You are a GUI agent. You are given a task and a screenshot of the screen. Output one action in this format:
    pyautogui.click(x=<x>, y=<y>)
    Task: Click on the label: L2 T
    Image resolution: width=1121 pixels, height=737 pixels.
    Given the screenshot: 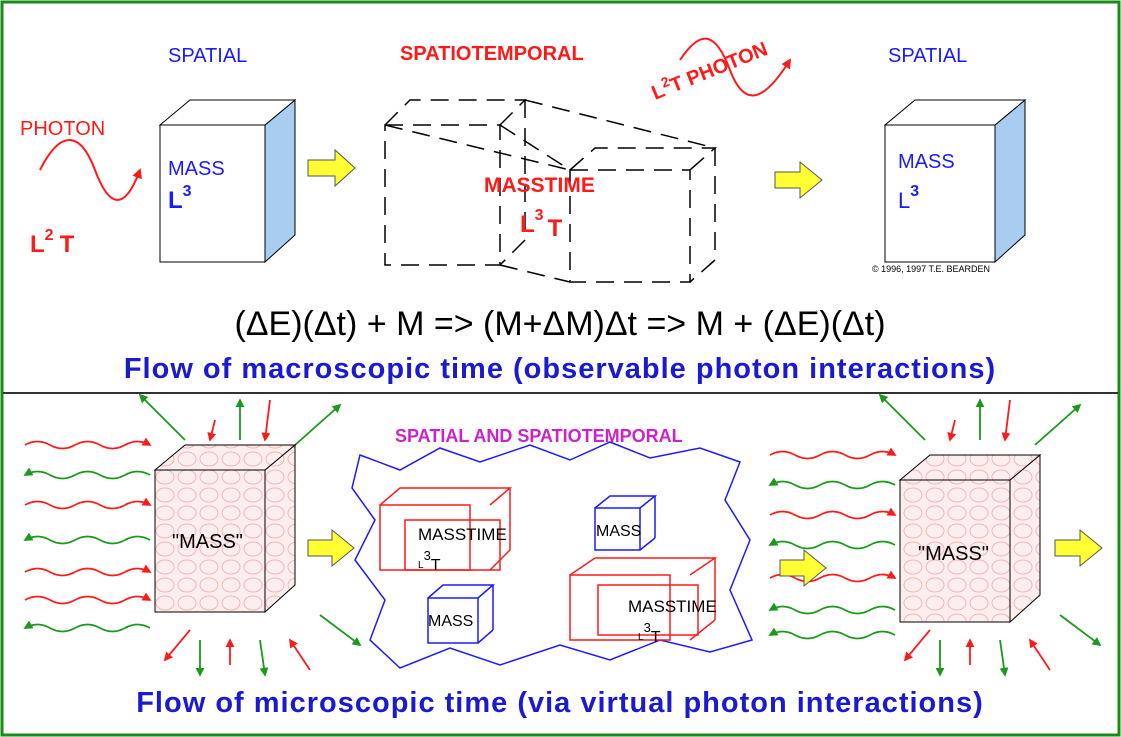 What is the action you would take?
    pyautogui.click(x=52, y=242)
    